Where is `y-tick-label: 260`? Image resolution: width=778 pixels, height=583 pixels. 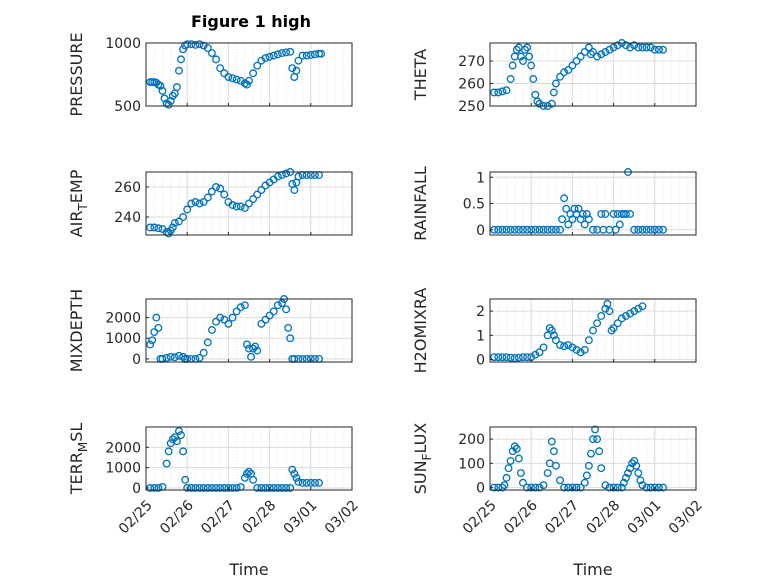
y-tick-label: 260 is located at coordinates (127, 188).